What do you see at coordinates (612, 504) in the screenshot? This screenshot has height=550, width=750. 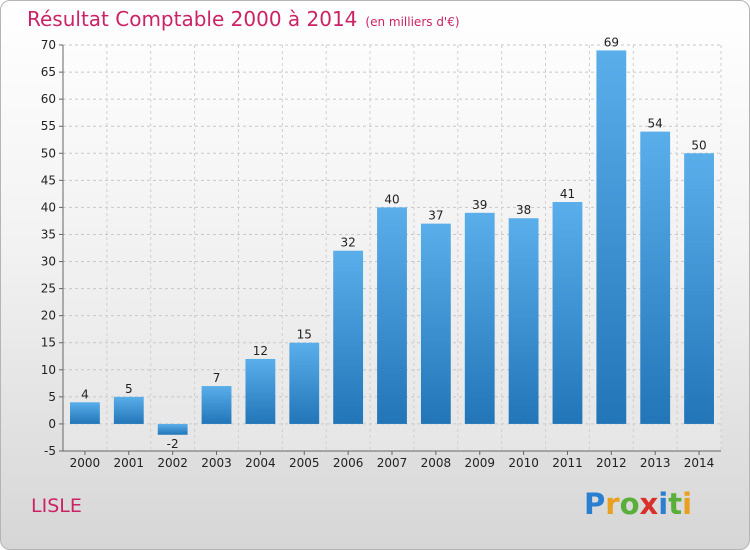 I see `logo-letter: r` at bounding box center [612, 504].